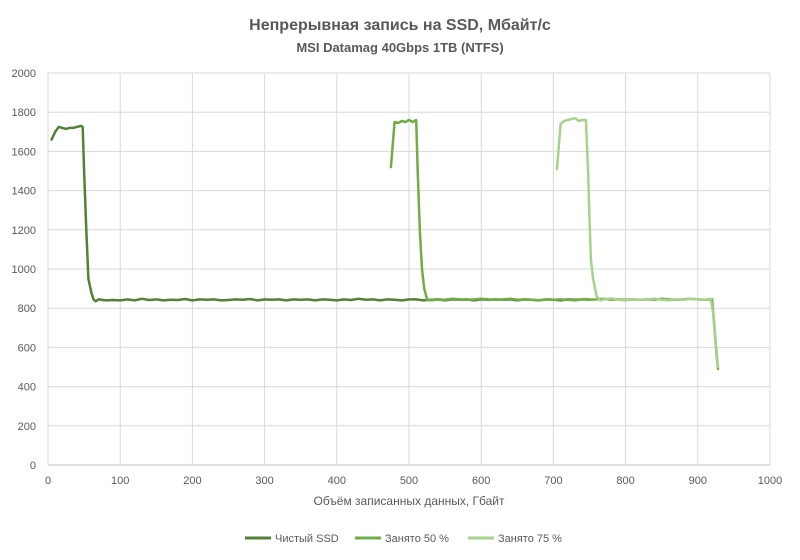 The image size is (800, 560). I want to click on legend-label-3: Занято 75 %, so click(530, 539).